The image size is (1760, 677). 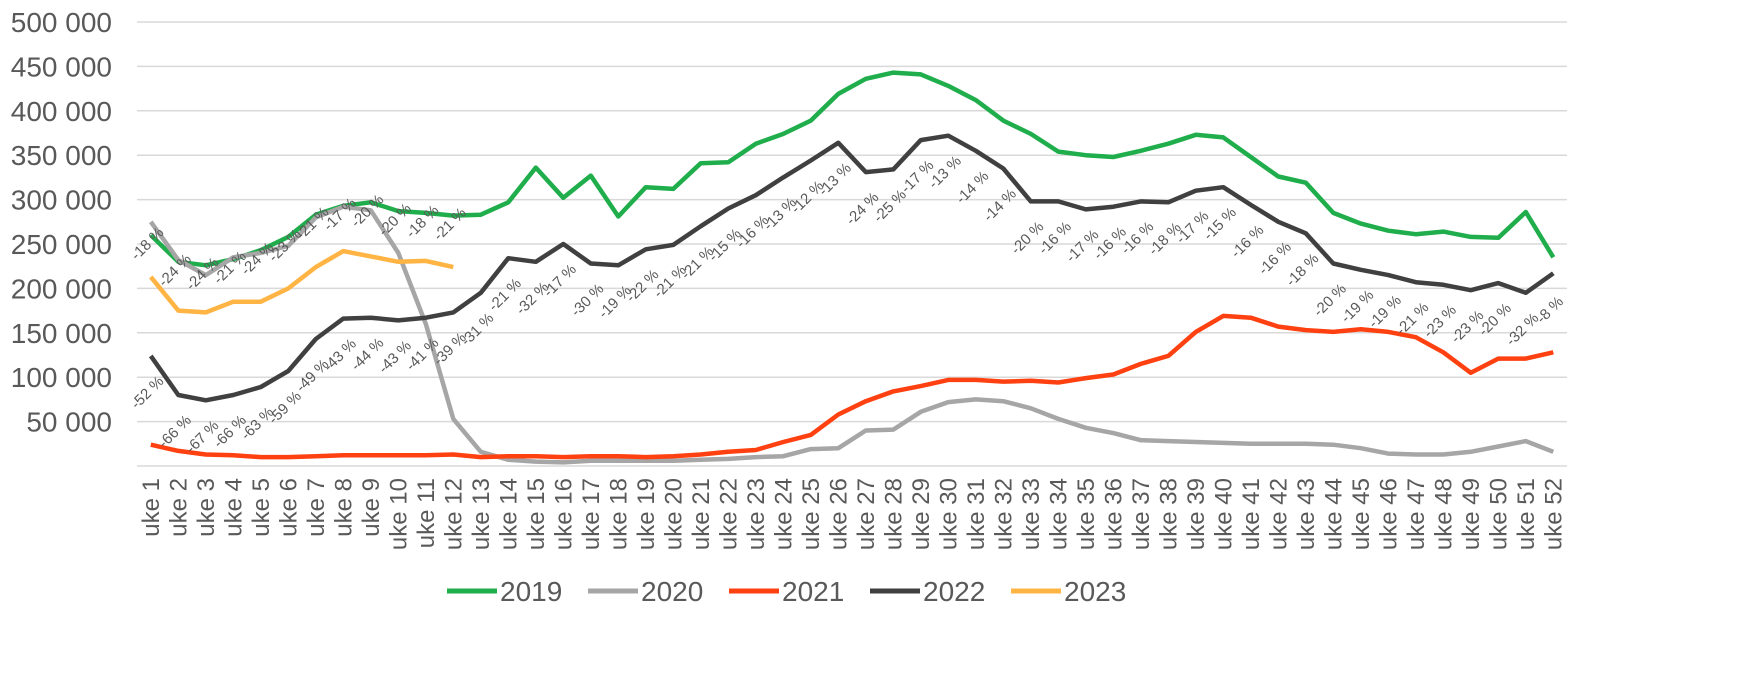 I want to click on x-tick-label: uke 10, so click(x=398, y=514).